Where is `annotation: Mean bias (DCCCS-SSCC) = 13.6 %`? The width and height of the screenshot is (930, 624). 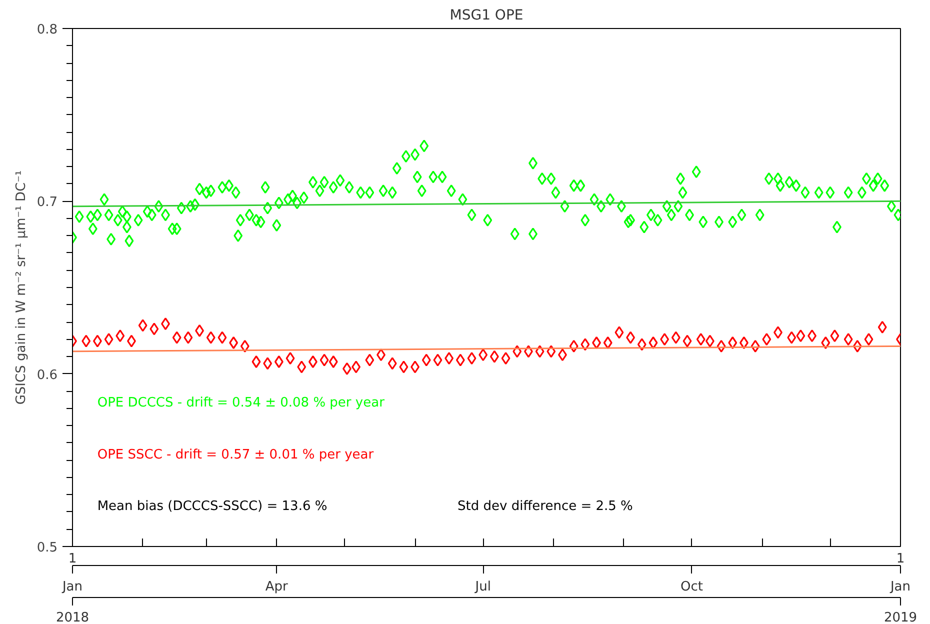 annotation: Mean bias (DCCCS-SSCC) = 13.6 % is located at coordinates (212, 506).